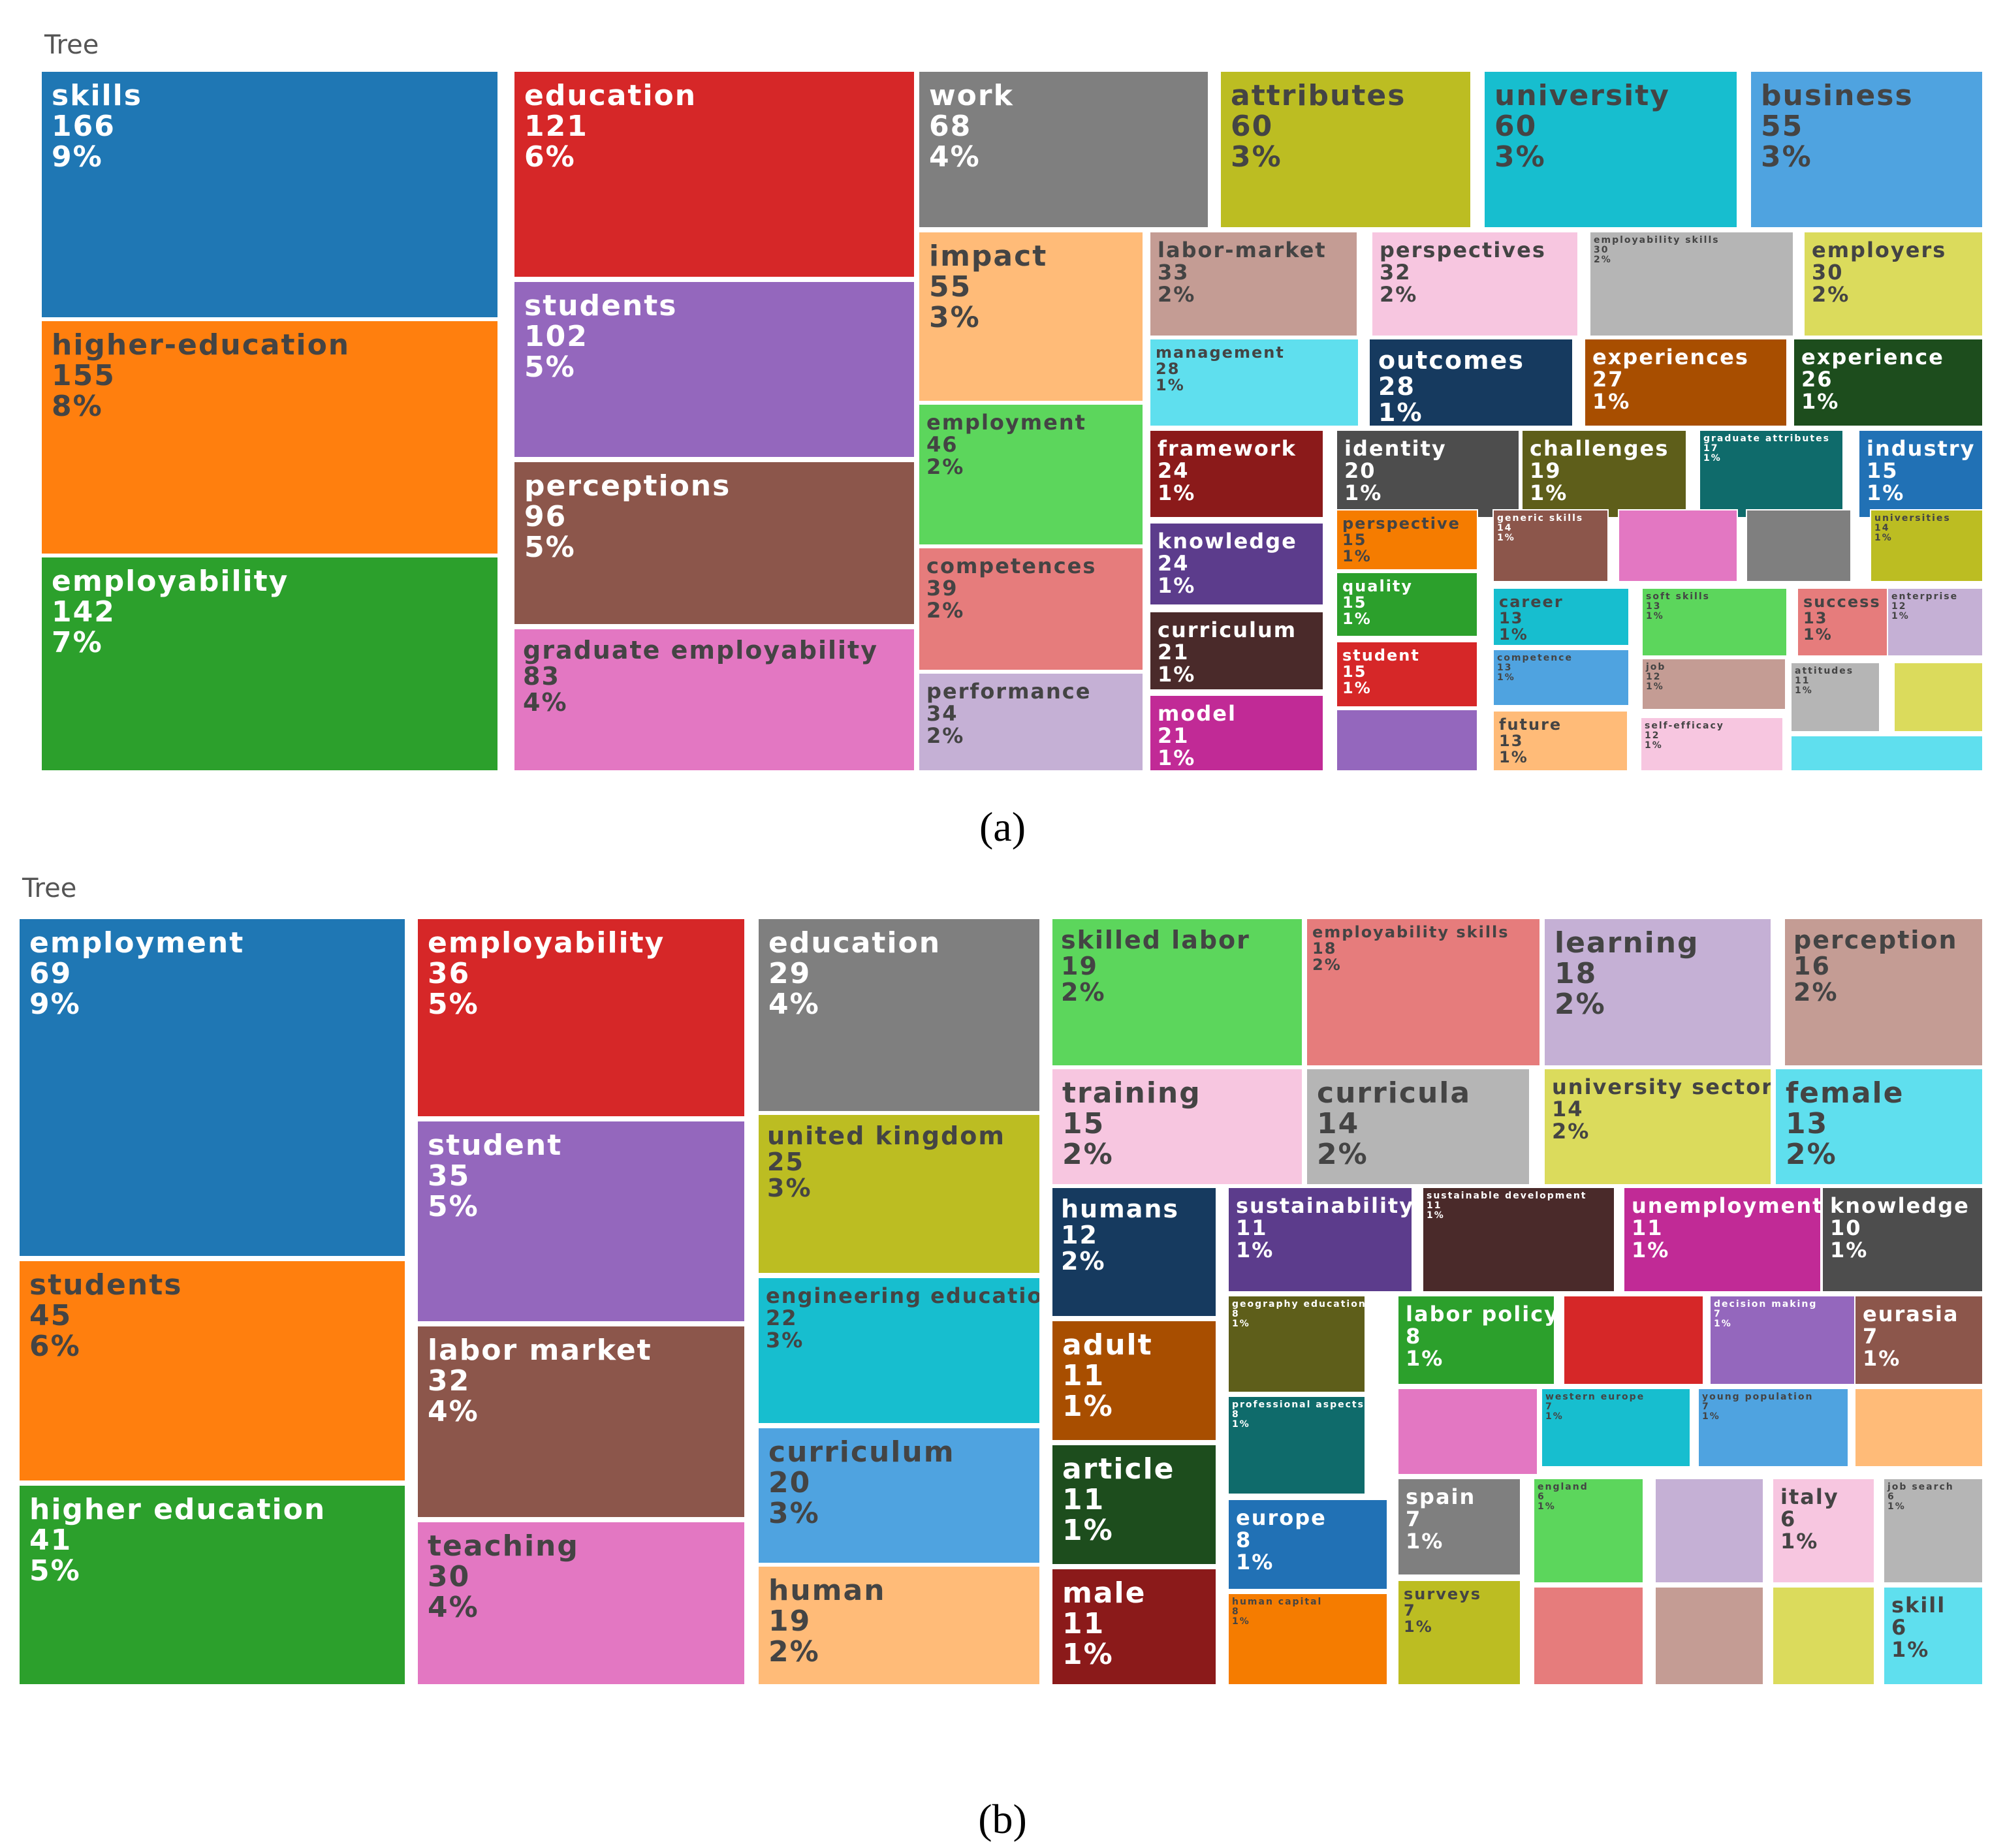  I want to click on treemap-b-tile: europe 8 1%, so click(1307, 1545).